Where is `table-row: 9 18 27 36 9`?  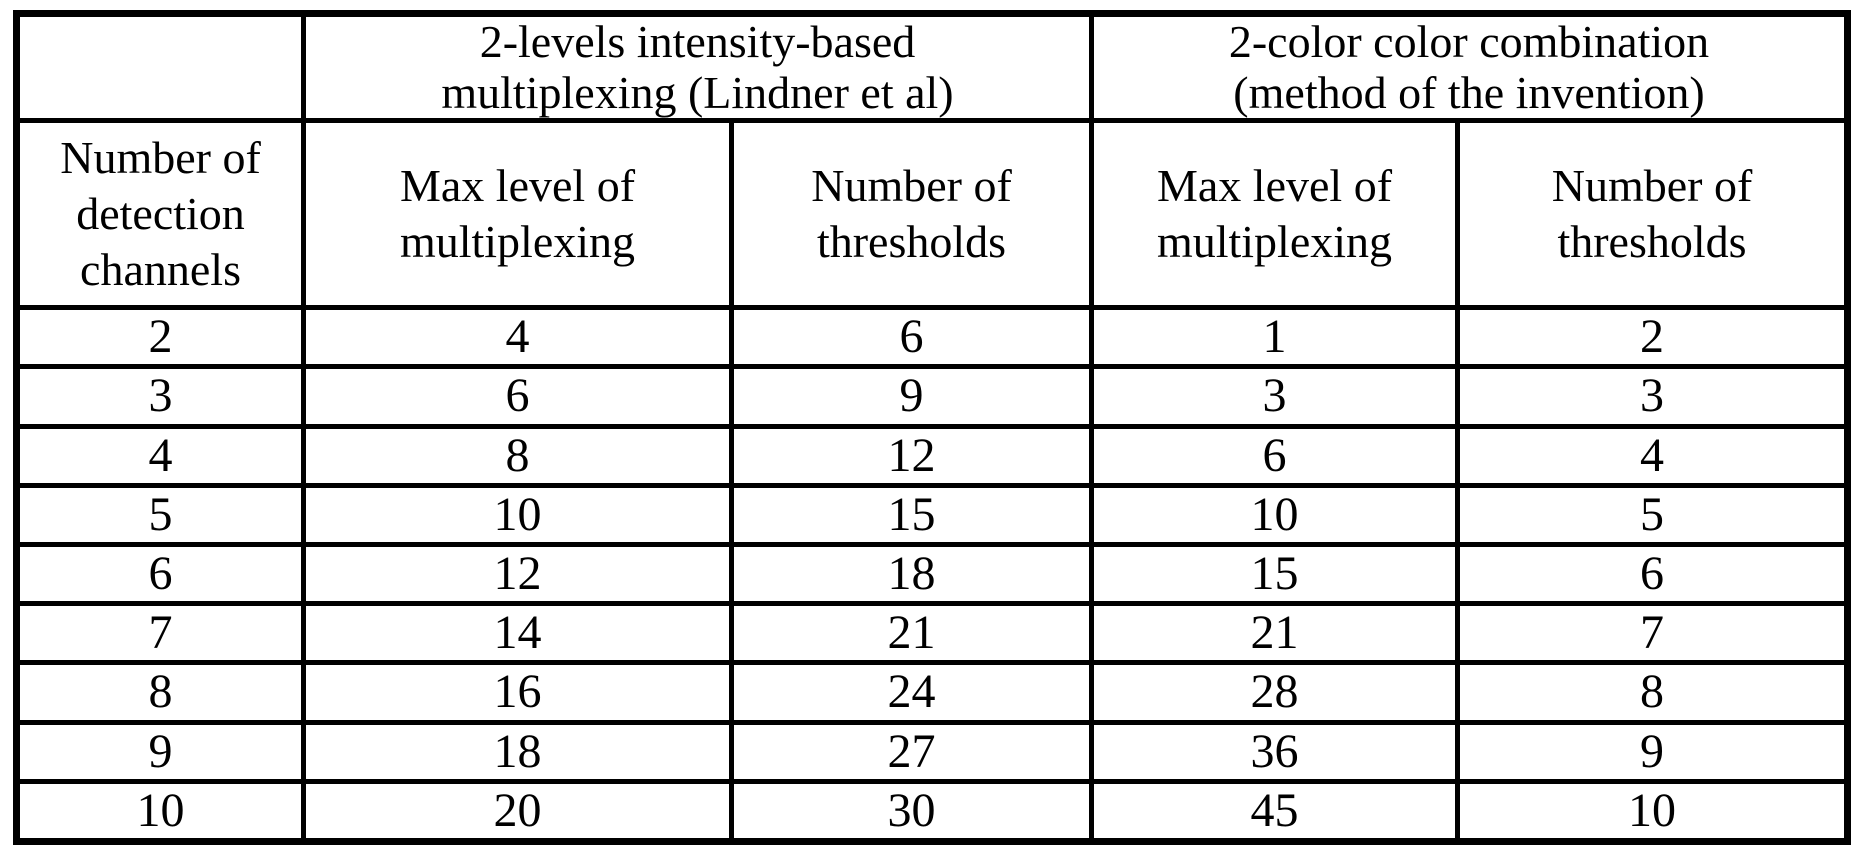
table-row: 9 18 27 36 9 is located at coordinates (932, 751).